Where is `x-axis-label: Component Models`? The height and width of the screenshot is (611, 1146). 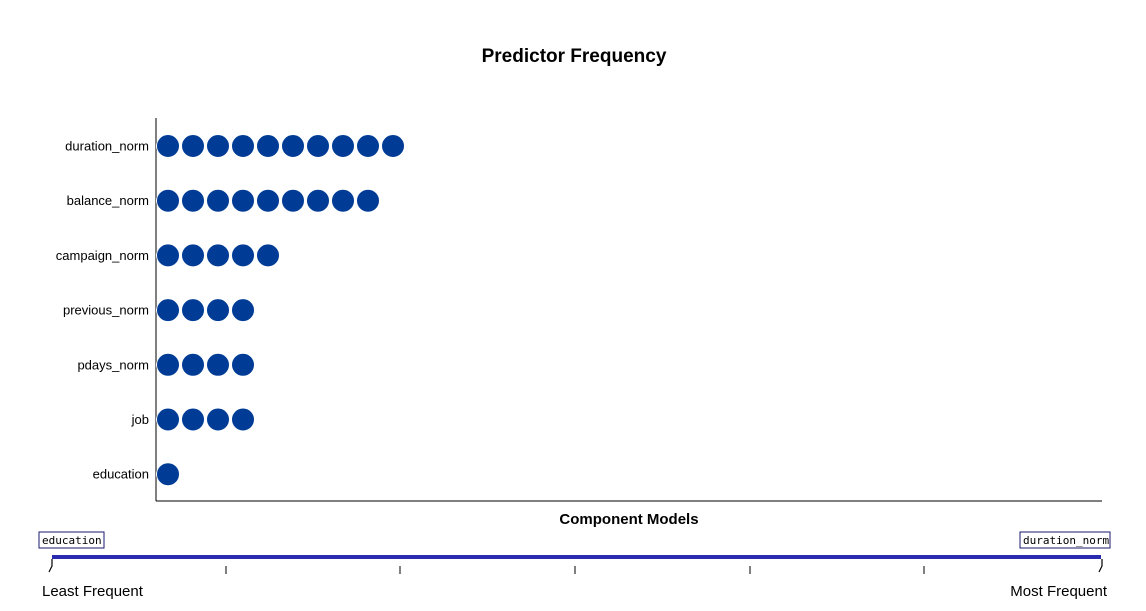 x-axis-label: Component Models is located at coordinates (628, 519).